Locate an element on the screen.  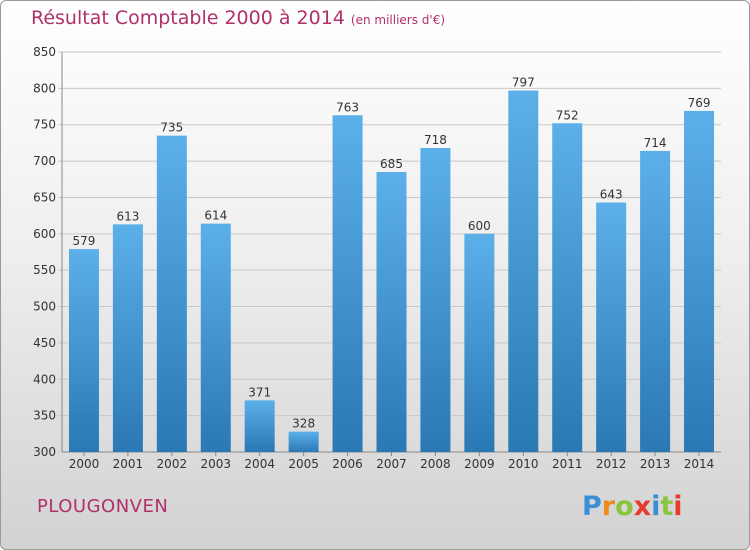
logo-letter: o is located at coordinates (624, 506).